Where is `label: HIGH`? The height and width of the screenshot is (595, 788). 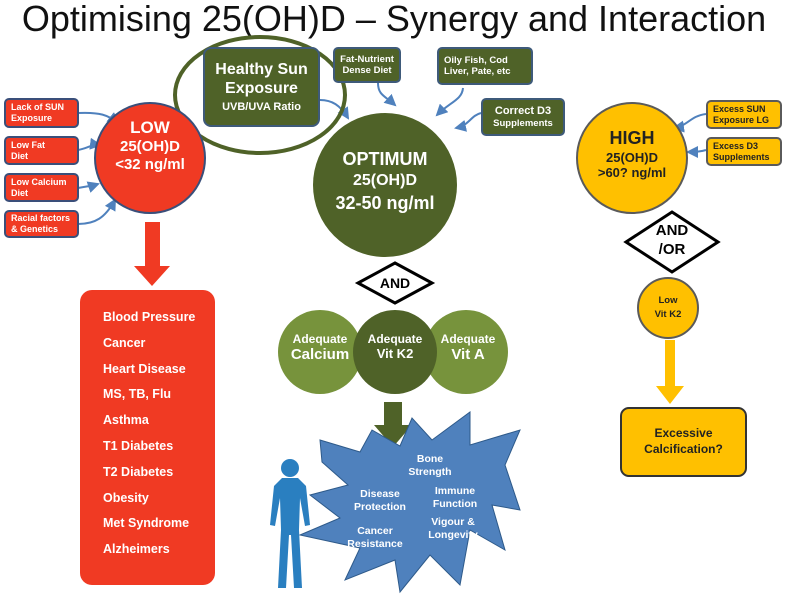 label: HIGH is located at coordinates (632, 138).